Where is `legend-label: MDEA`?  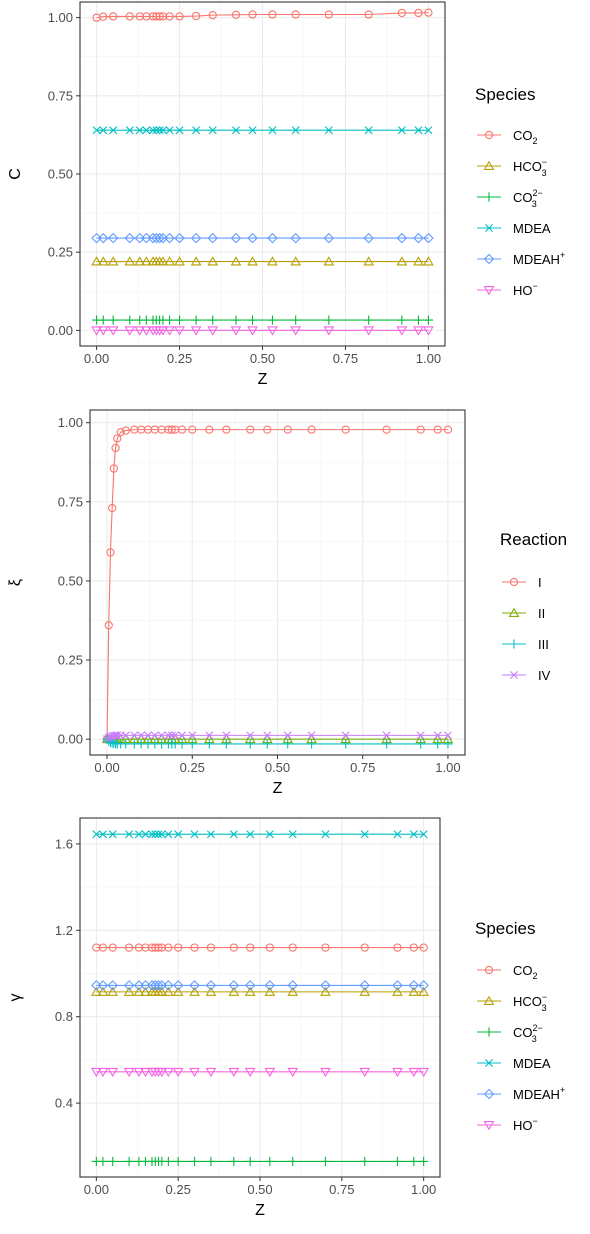
legend-label: MDEA is located at coordinates (532, 1063).